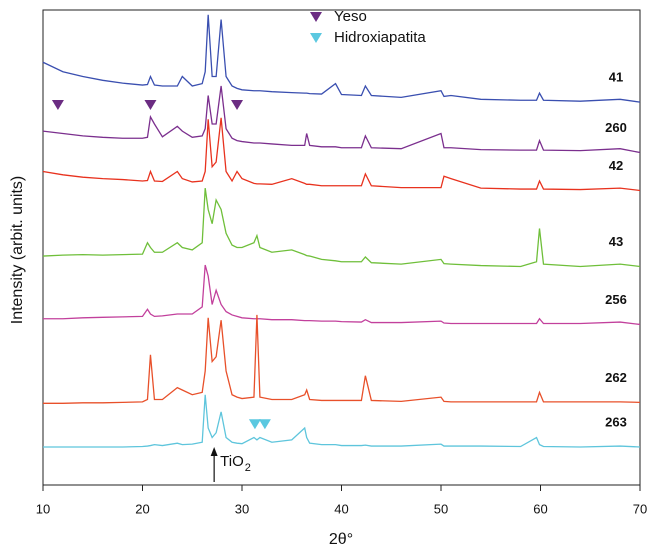 Image resolution: width=655 pixels, height=552 pixels. I want to click on annotation-text: TiO, so click(232, 461).